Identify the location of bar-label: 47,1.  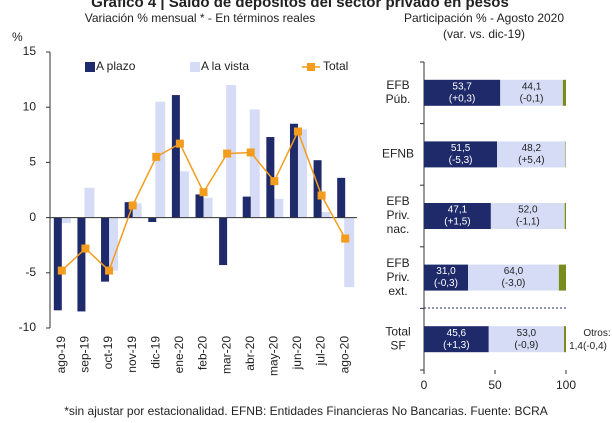
(458, 210).